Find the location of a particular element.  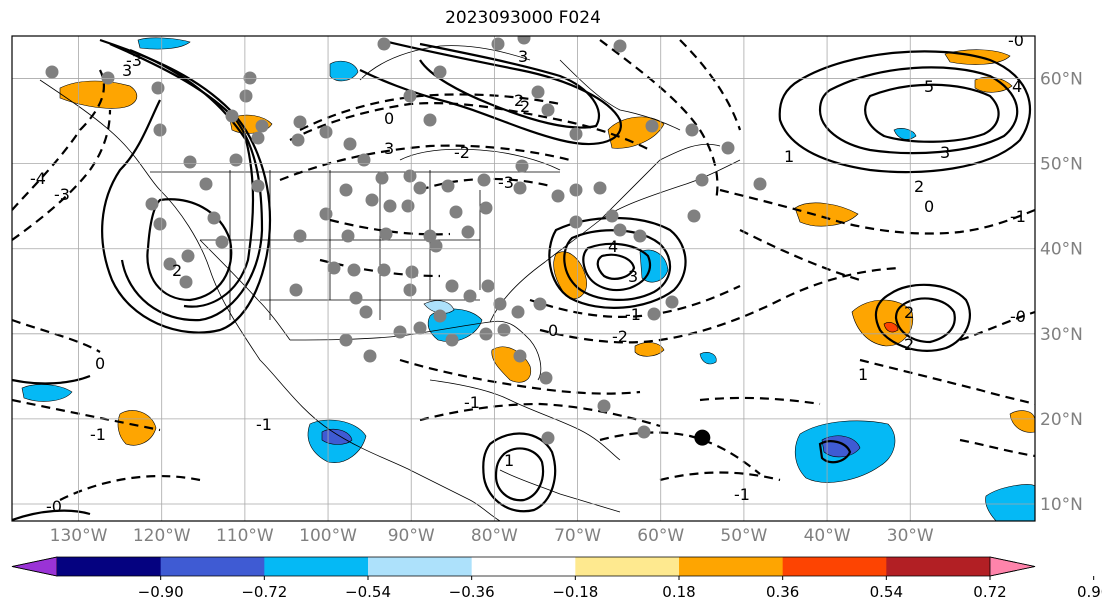

colorbar-outline is located at coordinates (523, 566).